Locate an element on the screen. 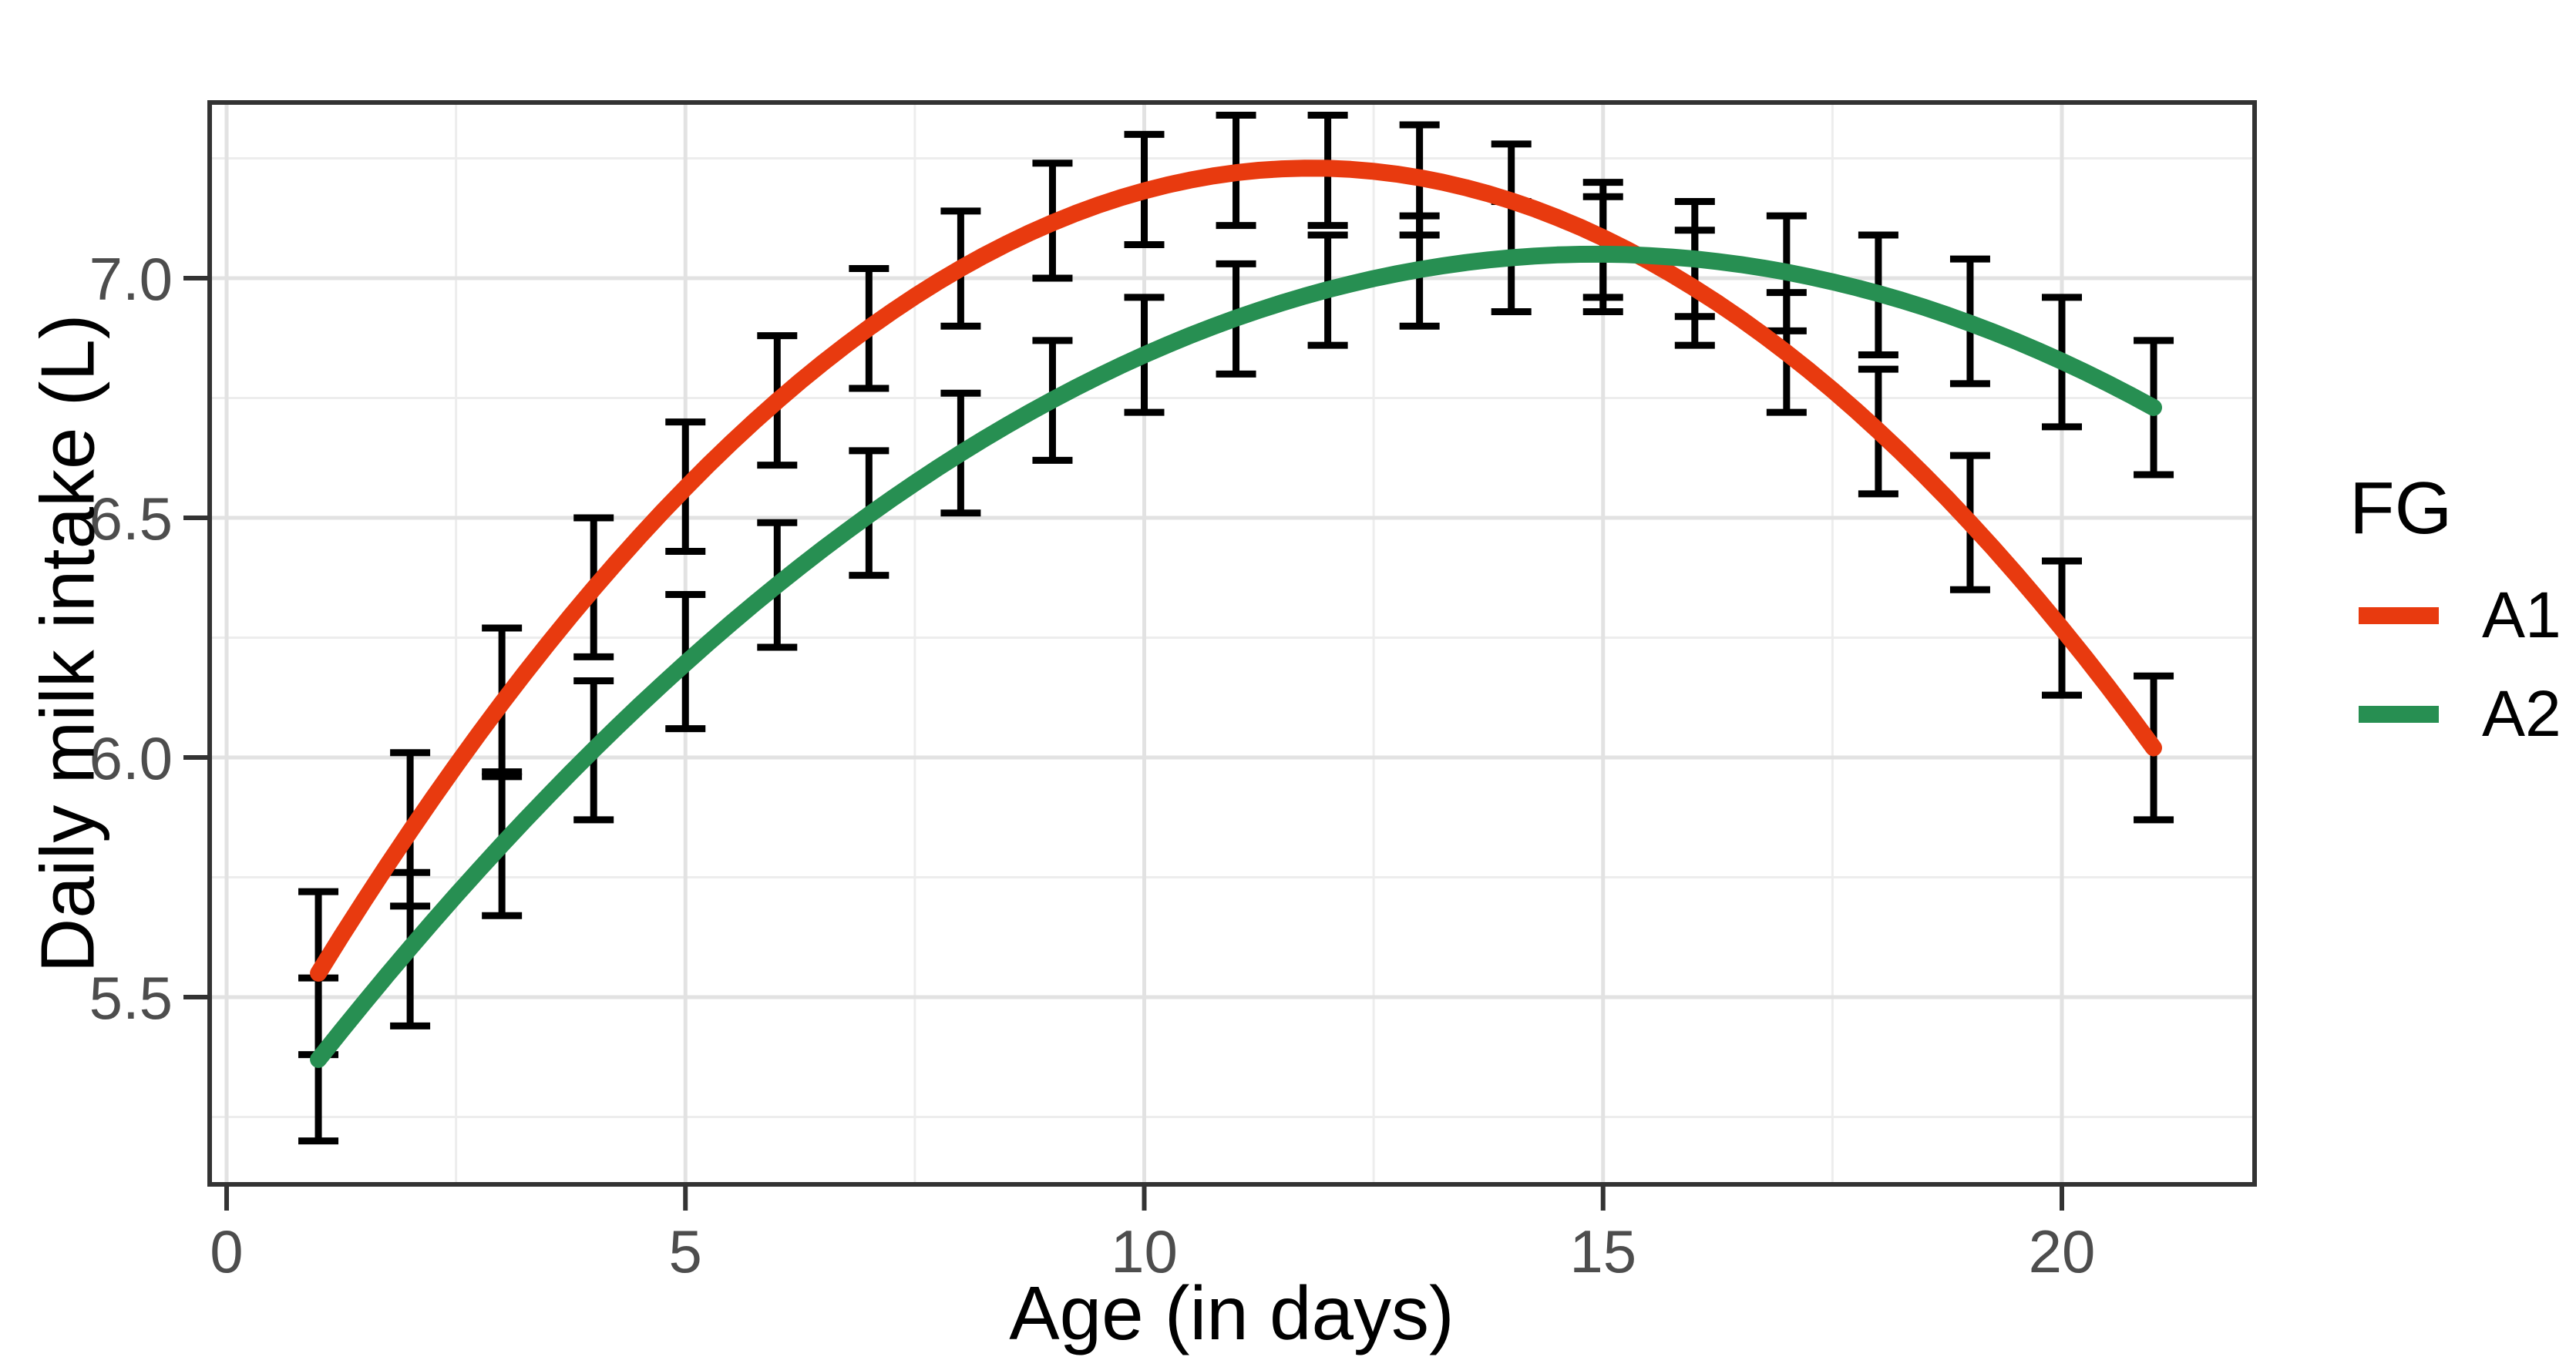 Image resolution: width=2576 pixels, height=1367 pixels. legend: FG A1 A2 is located at coordinates (2455, 609).